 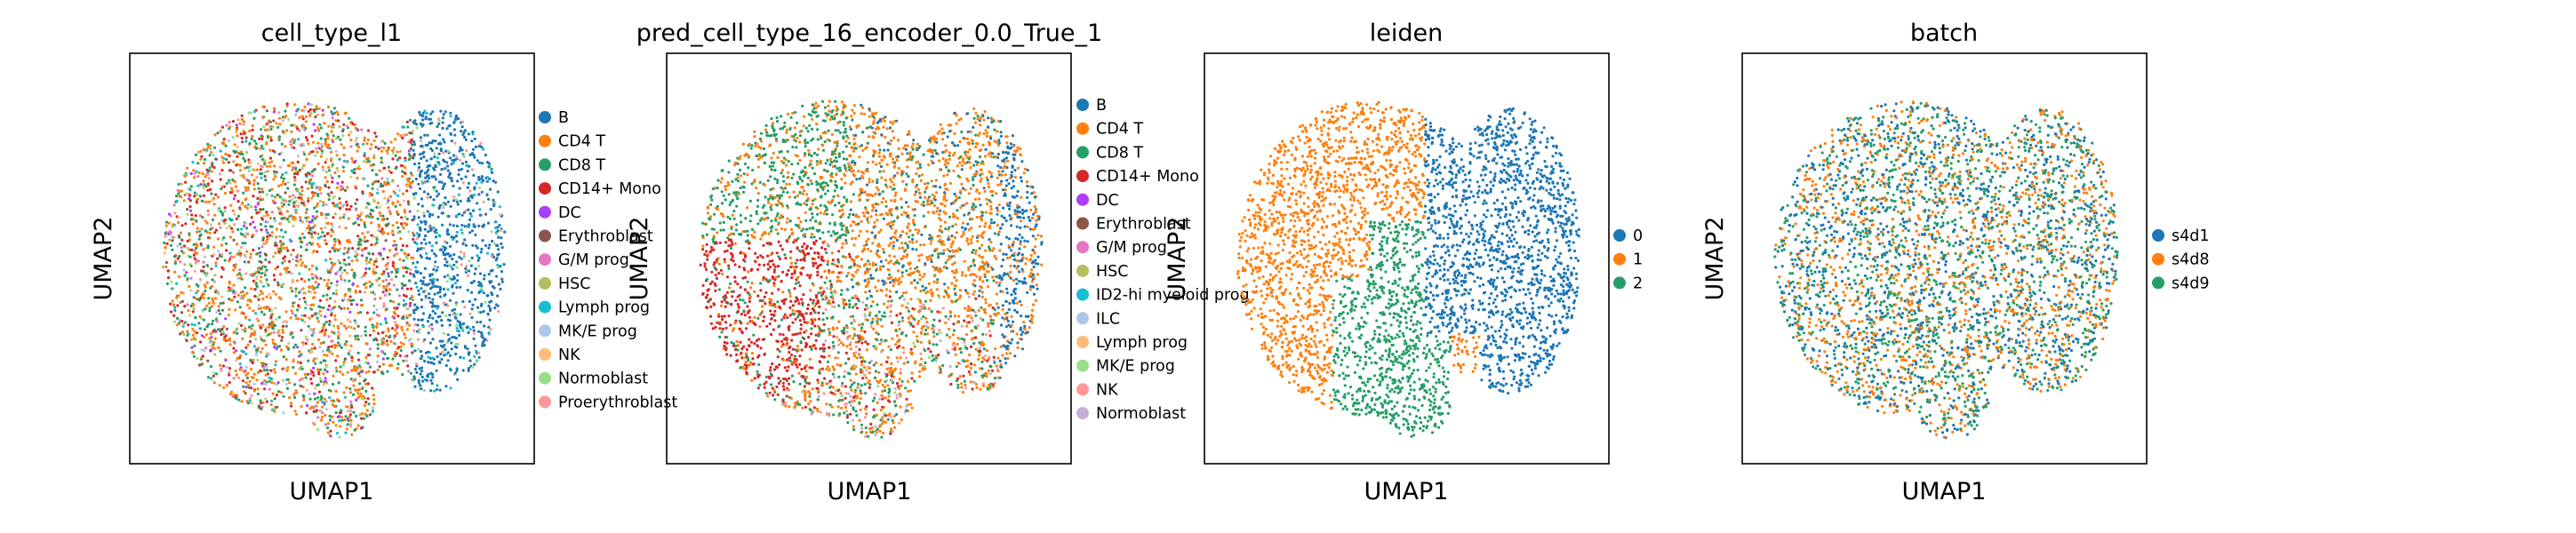 I want to click on legend-marker, so click(x=545, y=331).